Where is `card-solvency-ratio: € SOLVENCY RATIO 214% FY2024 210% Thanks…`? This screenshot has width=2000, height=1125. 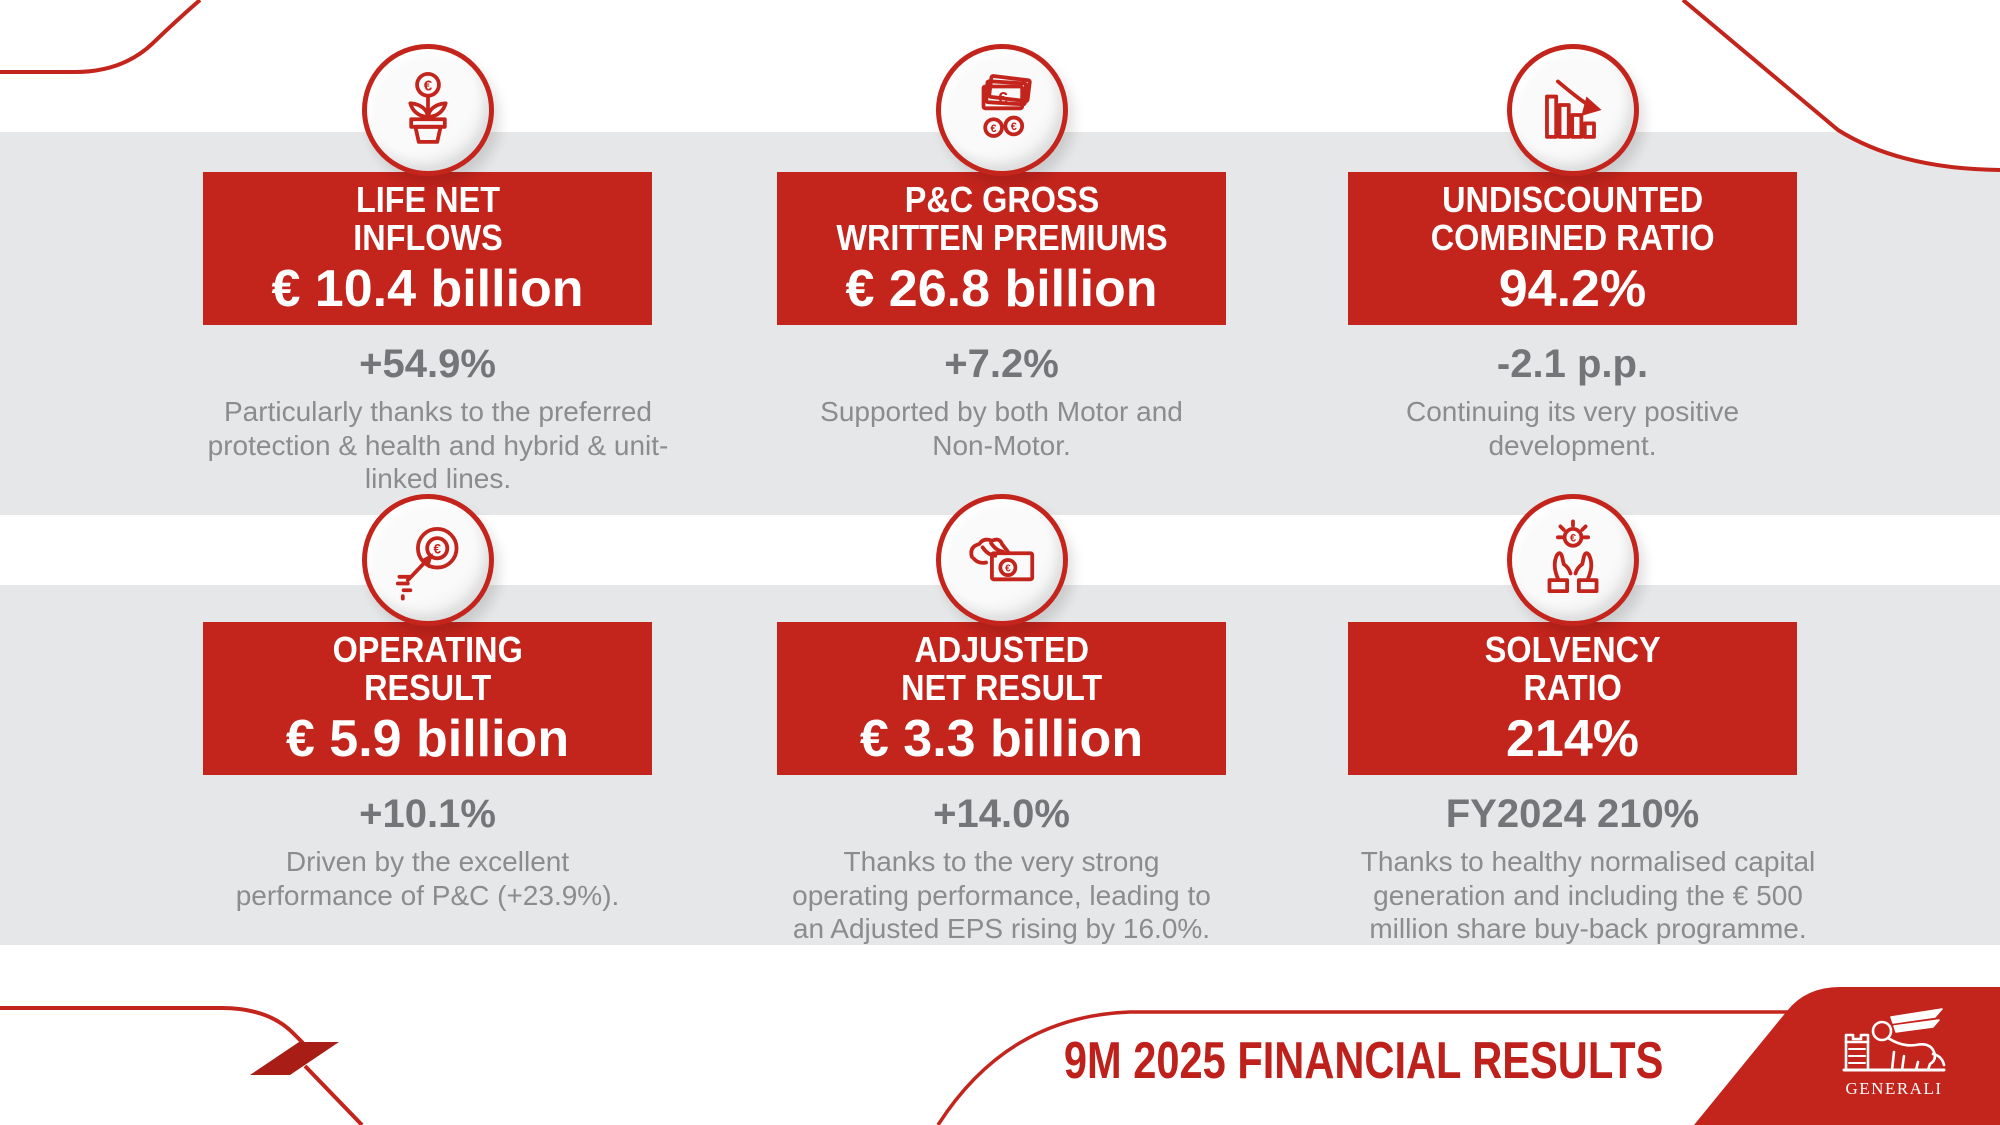 card-solvency-ratio: € SOLVENCY RATIO 214% FY2024 210% Thanks… is located at coordinates (1581, 720).